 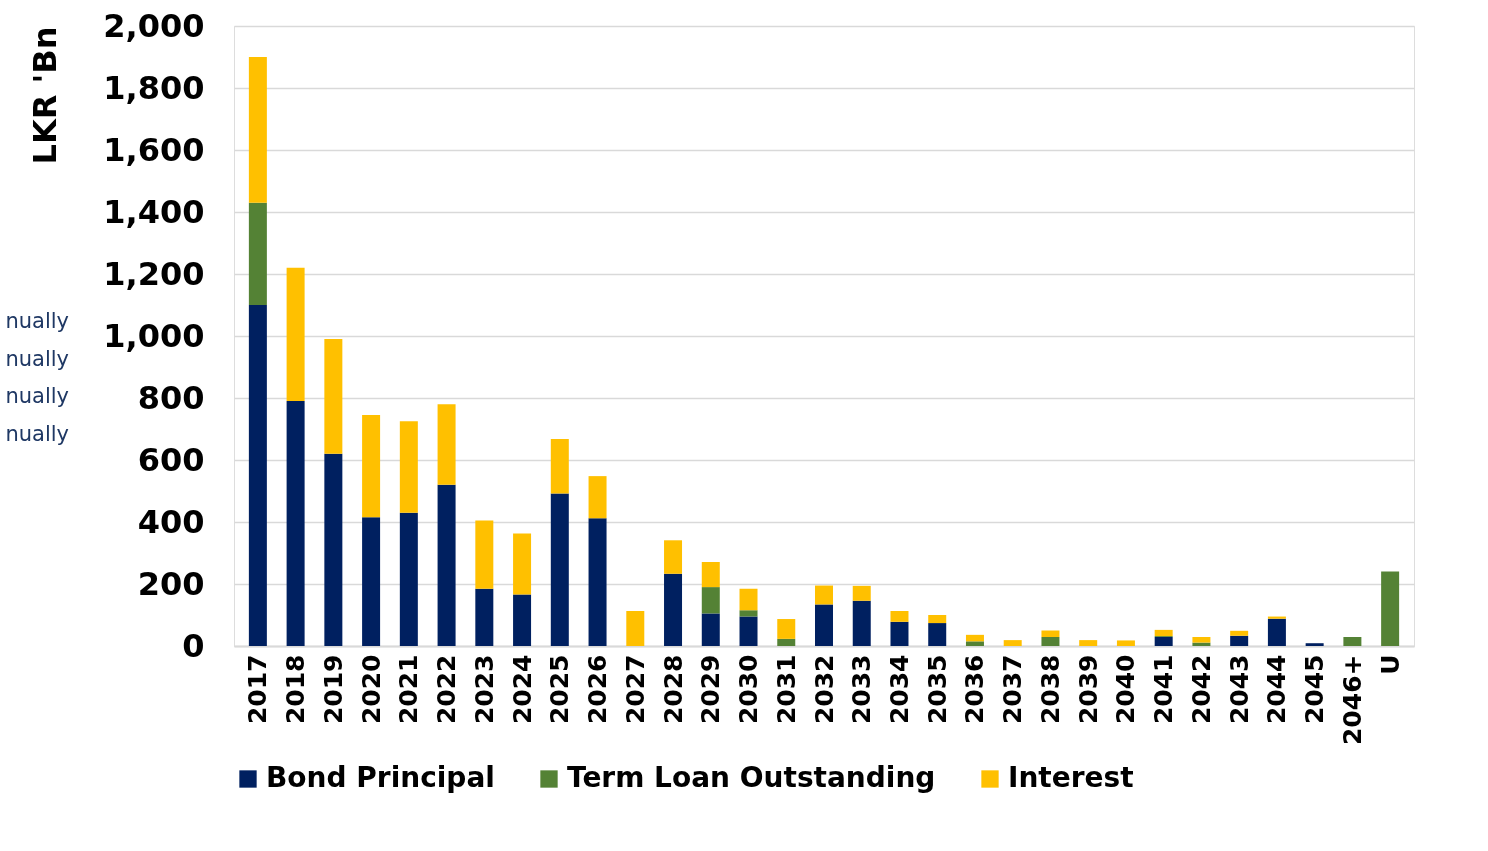 I want to click on x-tick-label: 2033, so click(x=862, y=689).